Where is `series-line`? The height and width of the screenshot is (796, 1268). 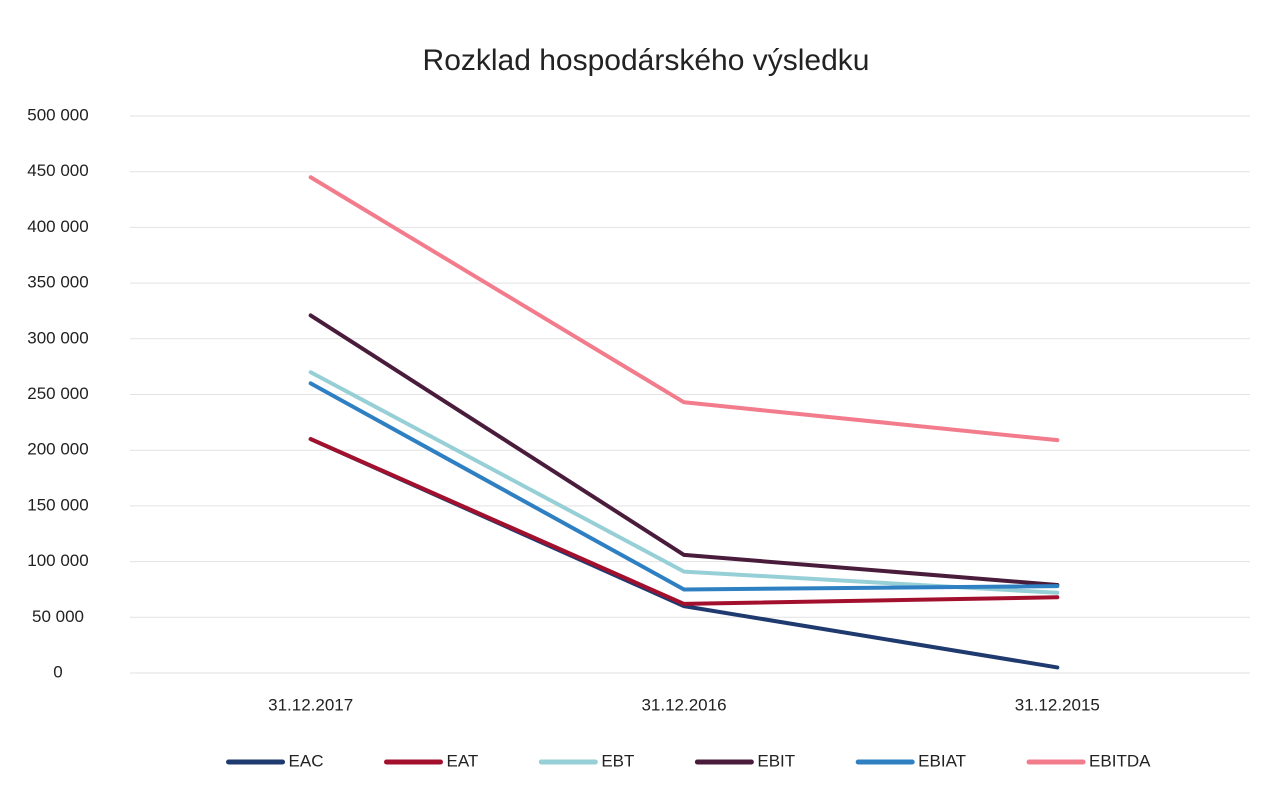 series-line is located at coordinates (684, 521).